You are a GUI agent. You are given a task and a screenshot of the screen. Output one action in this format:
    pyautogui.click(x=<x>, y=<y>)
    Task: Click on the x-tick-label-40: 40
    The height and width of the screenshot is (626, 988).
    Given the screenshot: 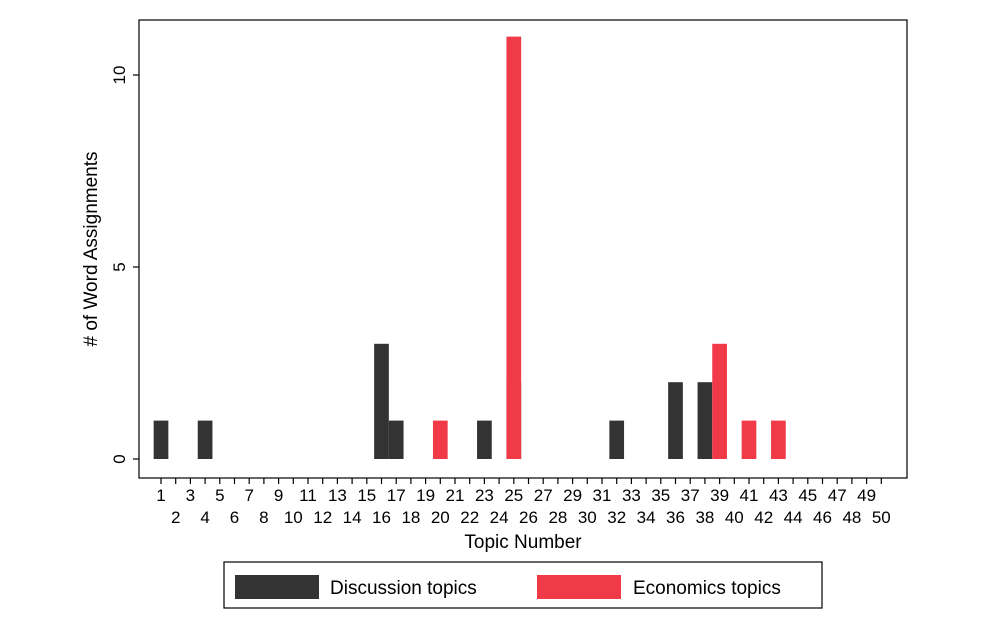 What is the action you would take?
    pyautogui.click(x=734, y=517)
    